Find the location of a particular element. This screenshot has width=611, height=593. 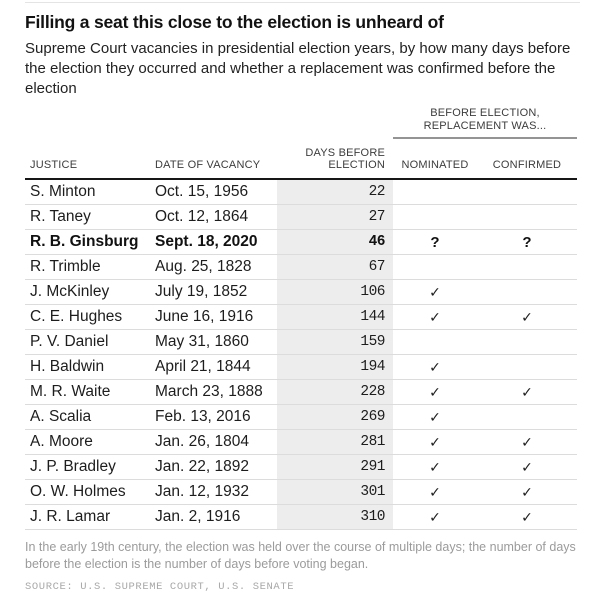

cell-date-of-vacancy: Jan. 2, 1916 is located at coordinates (198, 516).